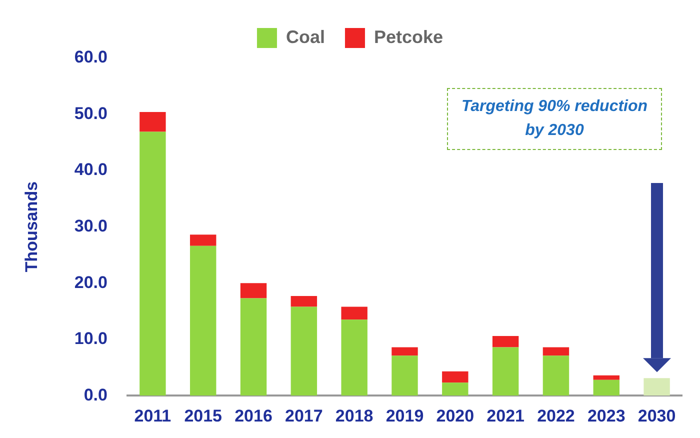 This screenshot has height=438, width=700. What do you see at coordinates (91, 338) in the screenshot?
I see `y-tick-label: 10.0` at bounding box center [91, 338].